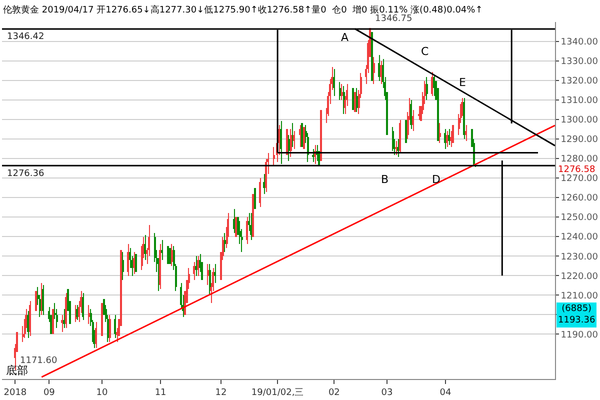 This screenshot has height=400, width=600. Describe the element at coordinates (579, 159) in the screenshot. I see `y-tick-label: 1280.00` at that location.